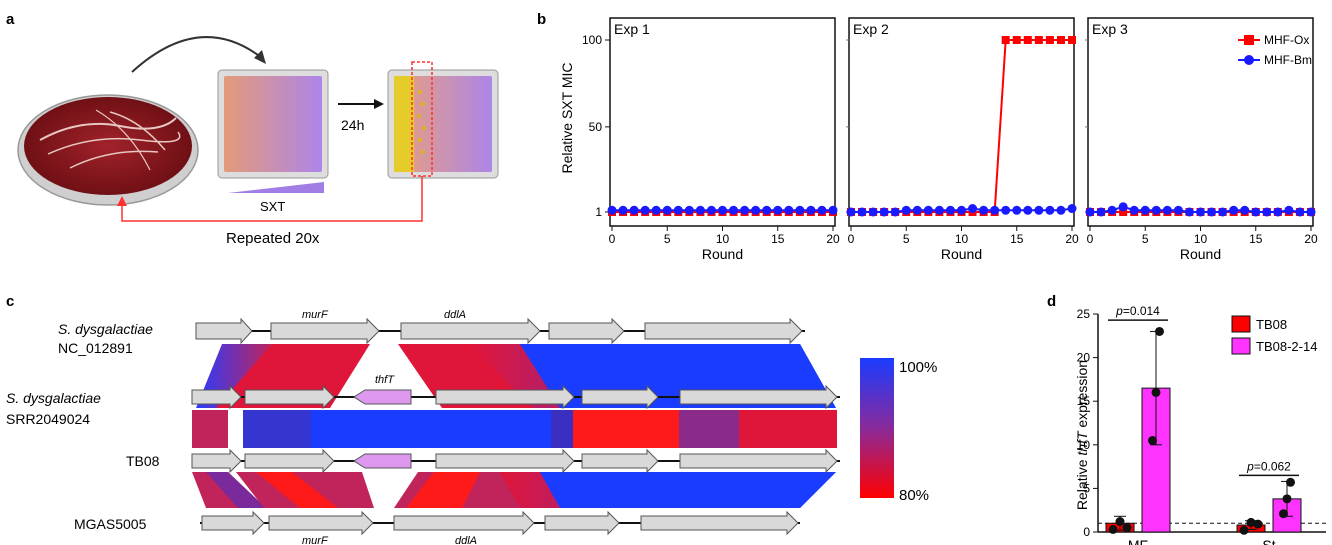 This screenshot has height=545, width=1332. What do you see at coordinates (276, 187) in the screenshot?
I see `sxt-gradient-wedge` at bounding box center [276, 187].